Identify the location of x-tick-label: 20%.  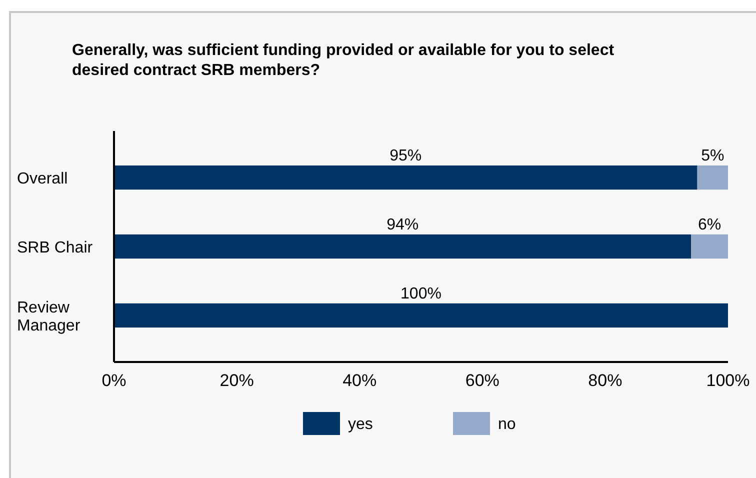
(237, 380).